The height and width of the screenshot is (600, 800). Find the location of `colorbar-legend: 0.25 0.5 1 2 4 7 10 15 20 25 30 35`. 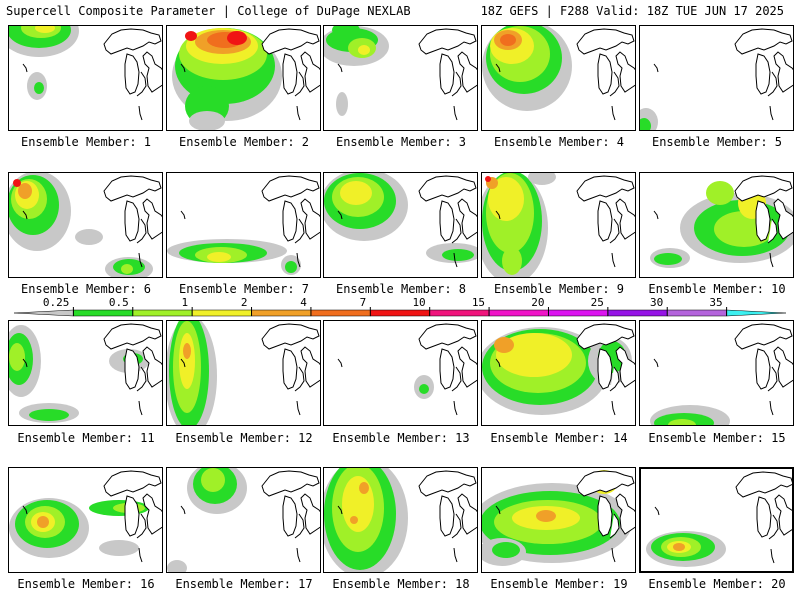

colorbar-legend: 0.25 0.5 1 2 4 7 10 15 20 25 30 35 is located at coordinates (400, 308).